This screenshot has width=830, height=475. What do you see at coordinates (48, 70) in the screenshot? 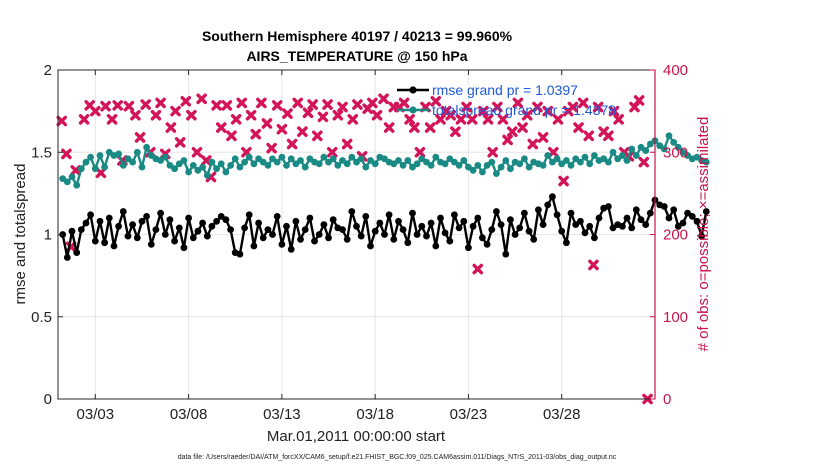
I see `y-left-tick-label: 2` at bounding box center [48, 70].